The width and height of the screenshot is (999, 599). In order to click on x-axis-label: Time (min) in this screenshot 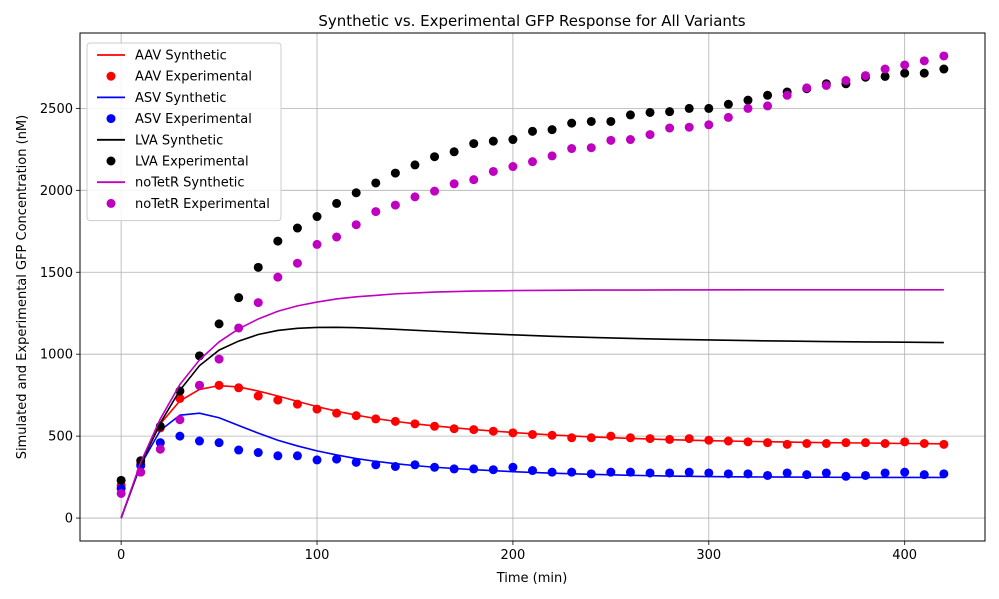, I will do `click(532, 578)`.